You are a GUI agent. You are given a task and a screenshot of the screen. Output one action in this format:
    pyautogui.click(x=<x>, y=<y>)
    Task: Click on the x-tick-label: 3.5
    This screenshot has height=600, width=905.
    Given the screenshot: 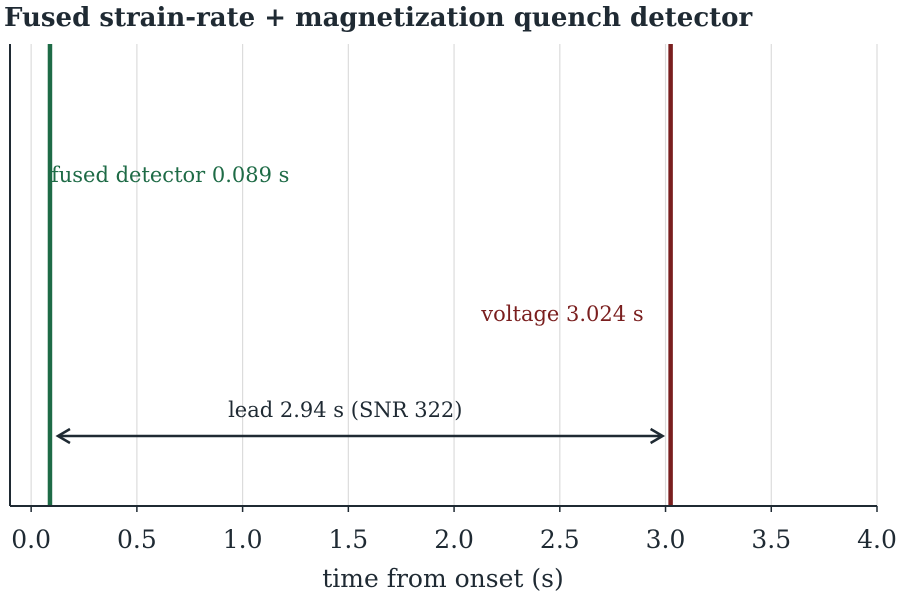 What is the action you would take?
    pyautogui.click(x=771, y=539)
    